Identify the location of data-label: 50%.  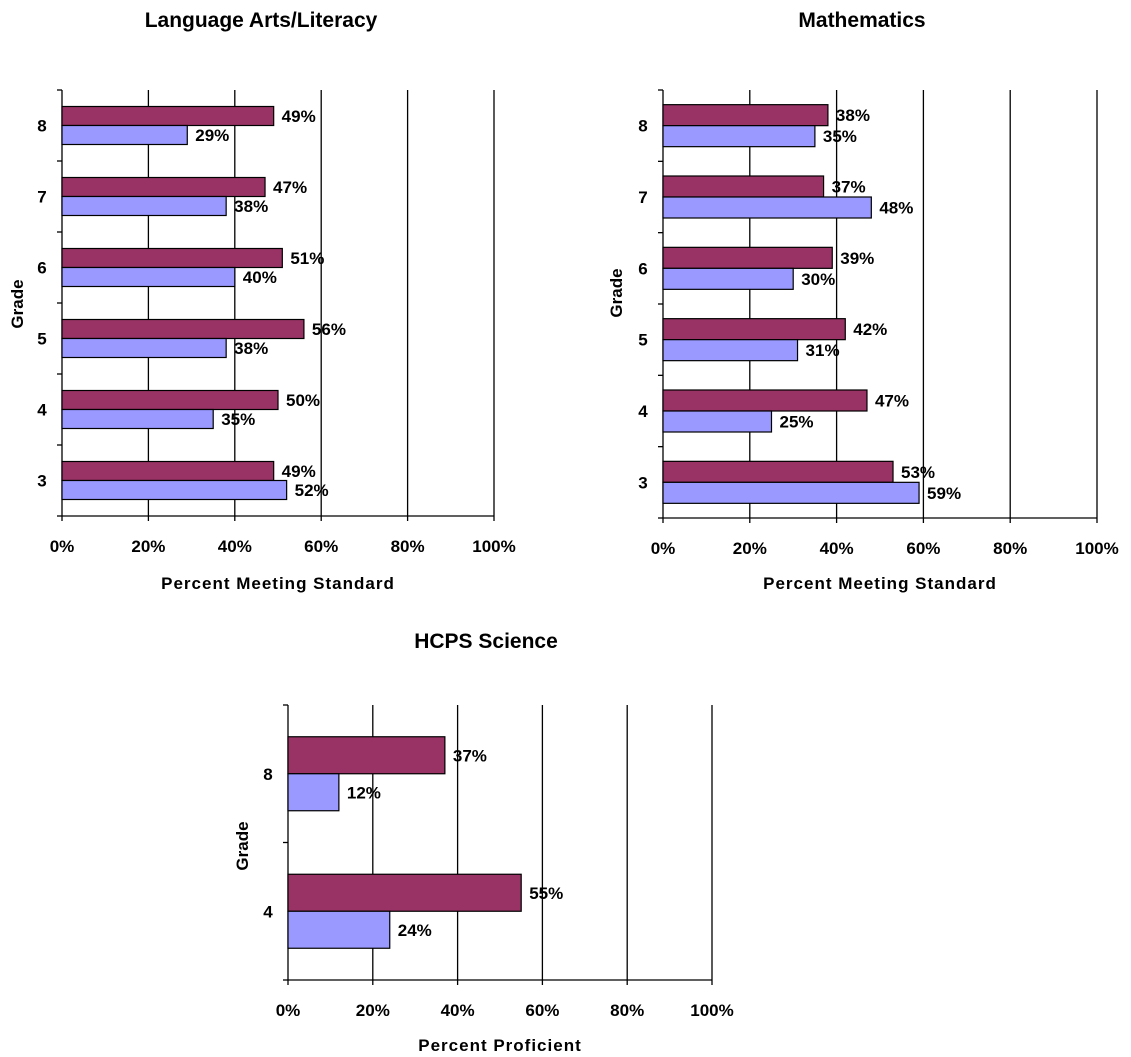
(303, 400).